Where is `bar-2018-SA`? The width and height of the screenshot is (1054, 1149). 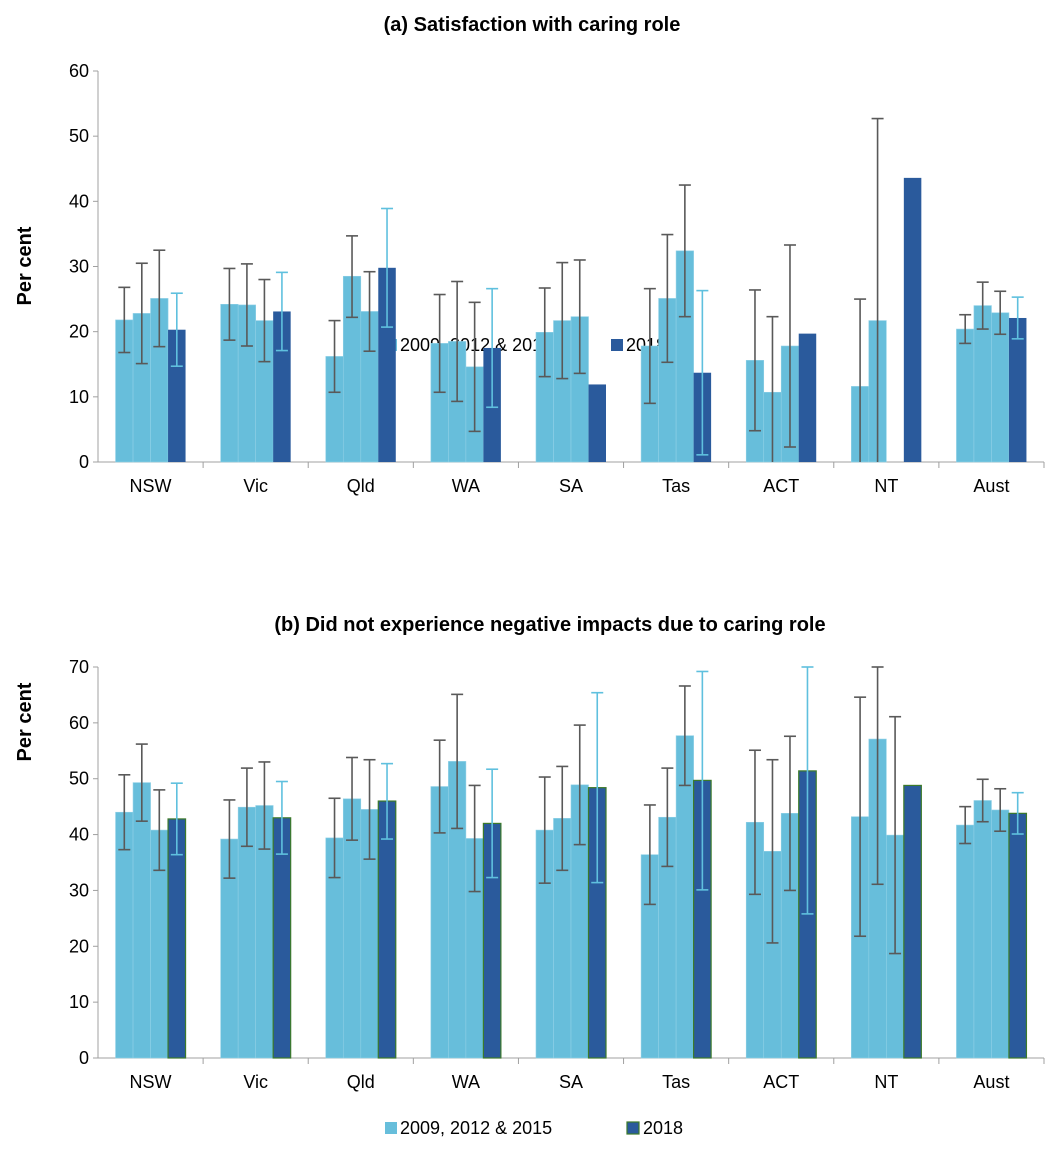
bar-2018-SA is located at coordinates (597, 423).